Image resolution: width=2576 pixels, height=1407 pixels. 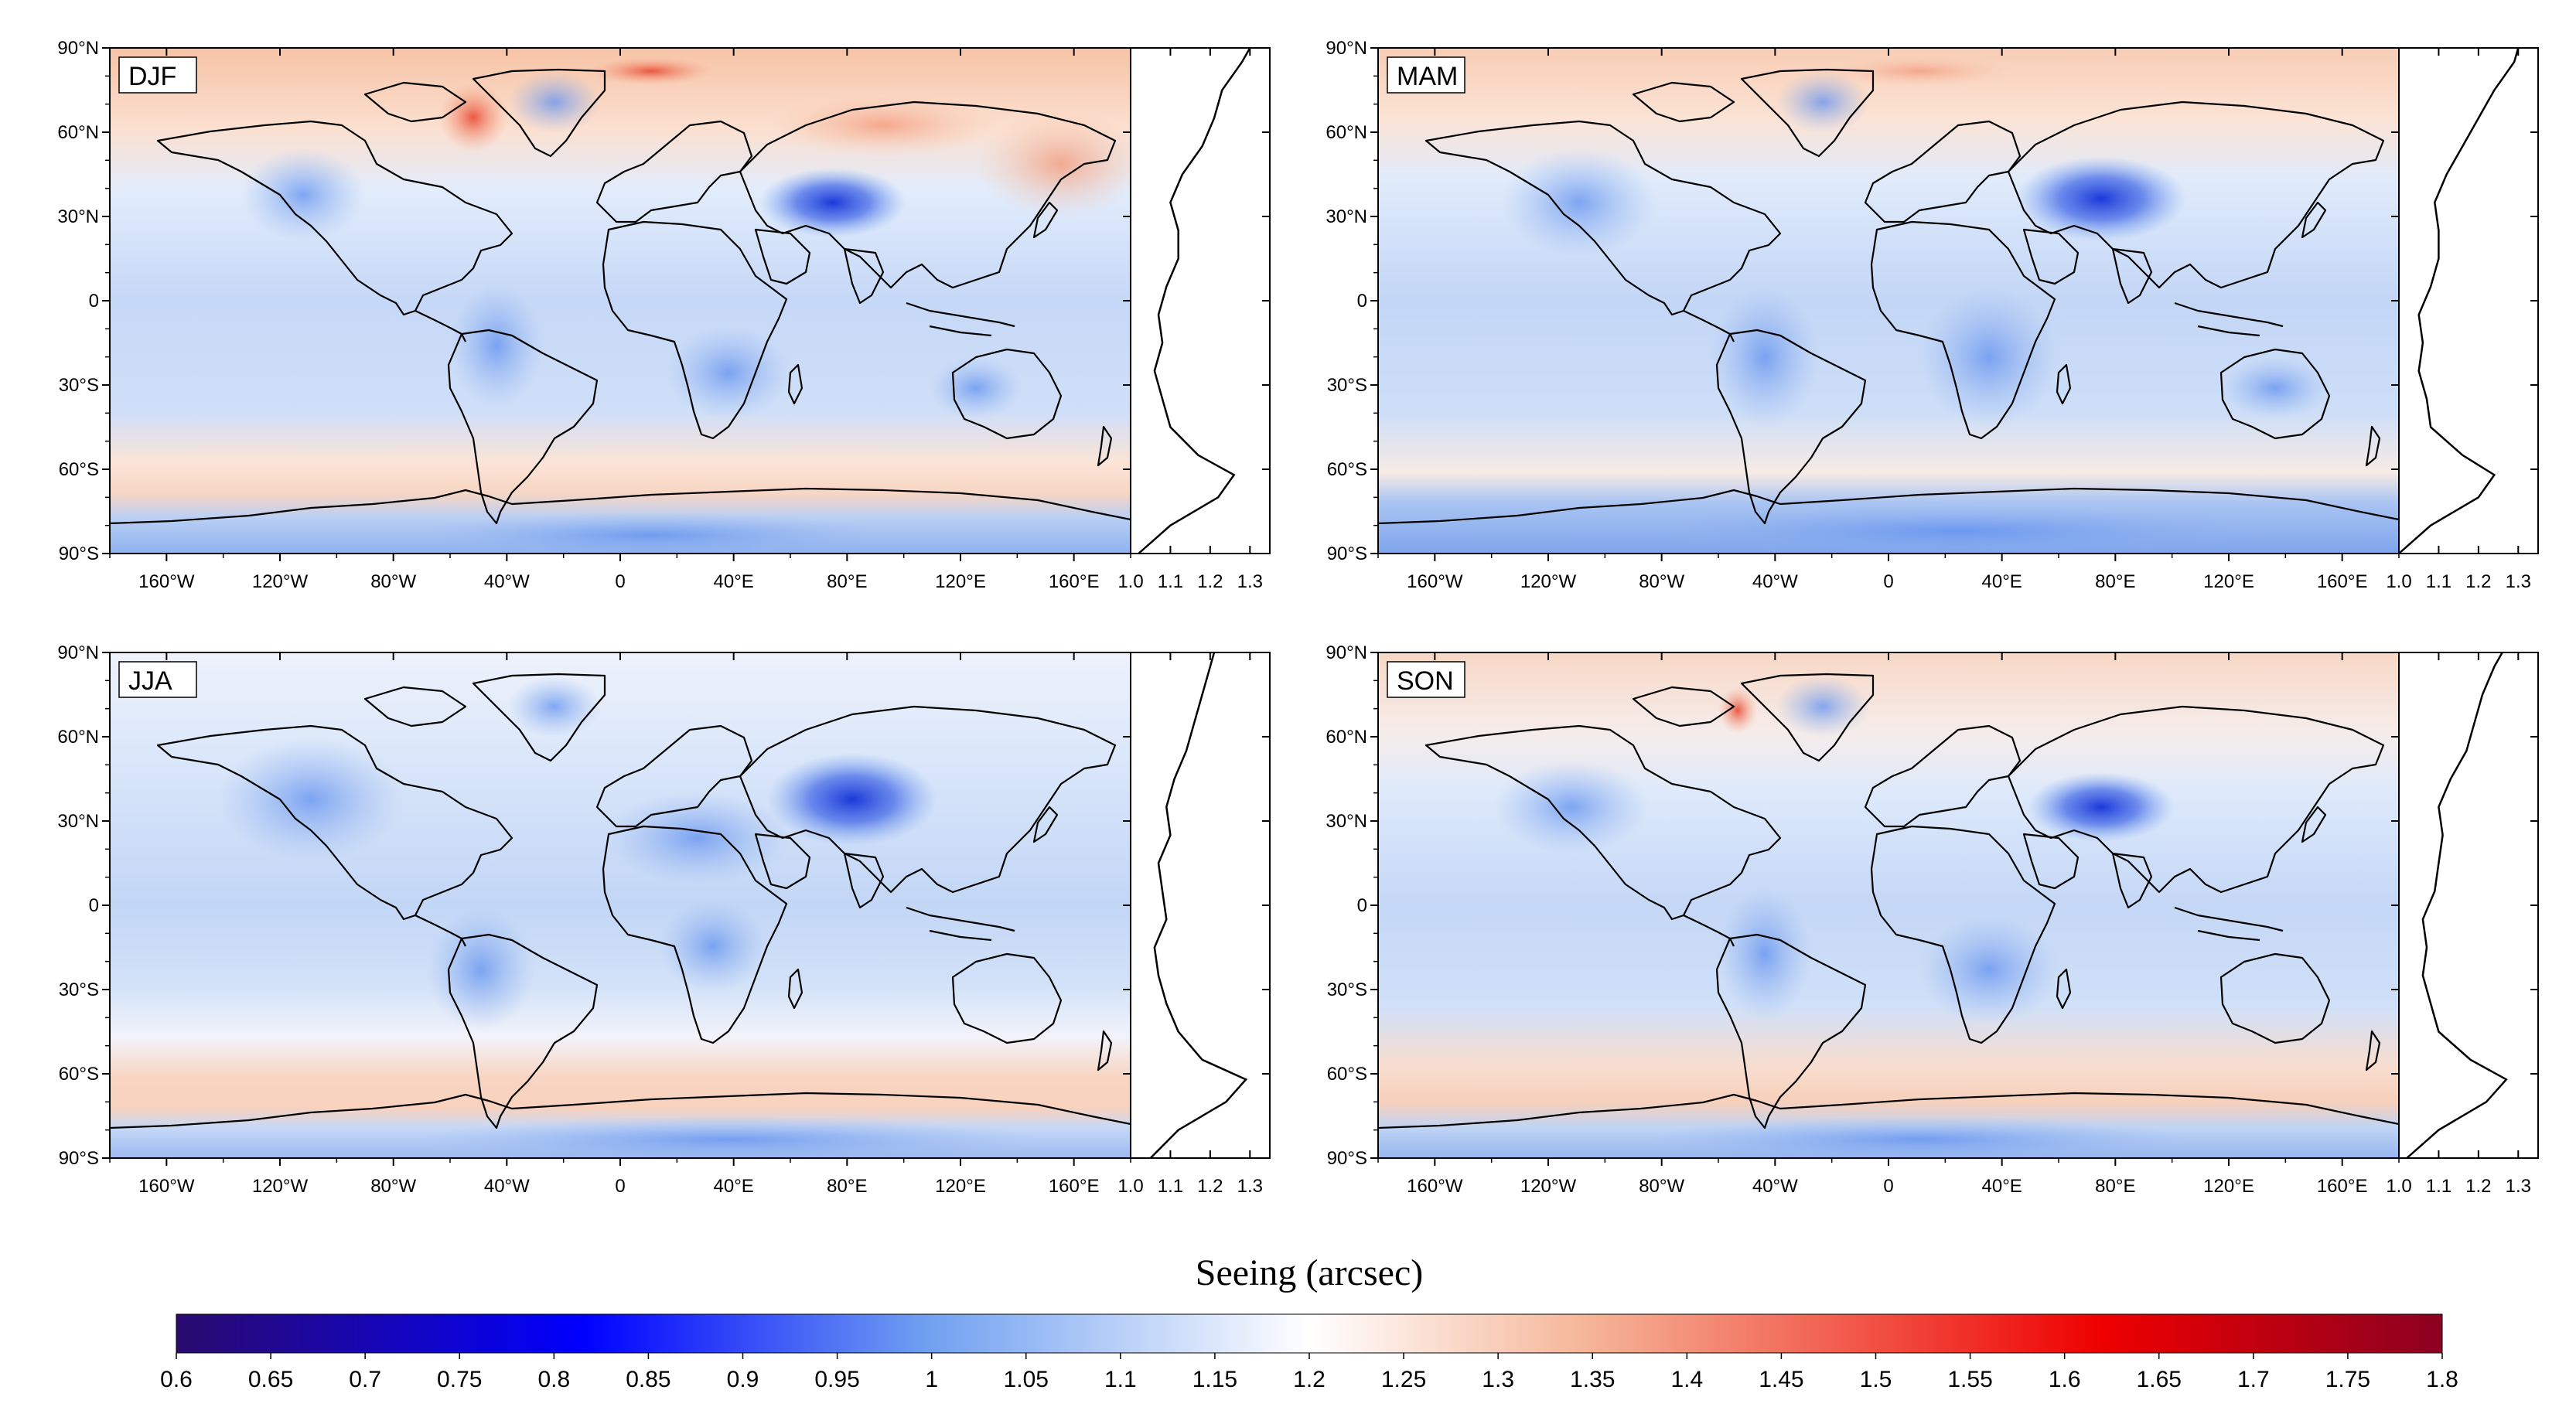 I want to click on lon-tick-label: 160°E, so click(x=2343, y=1186).